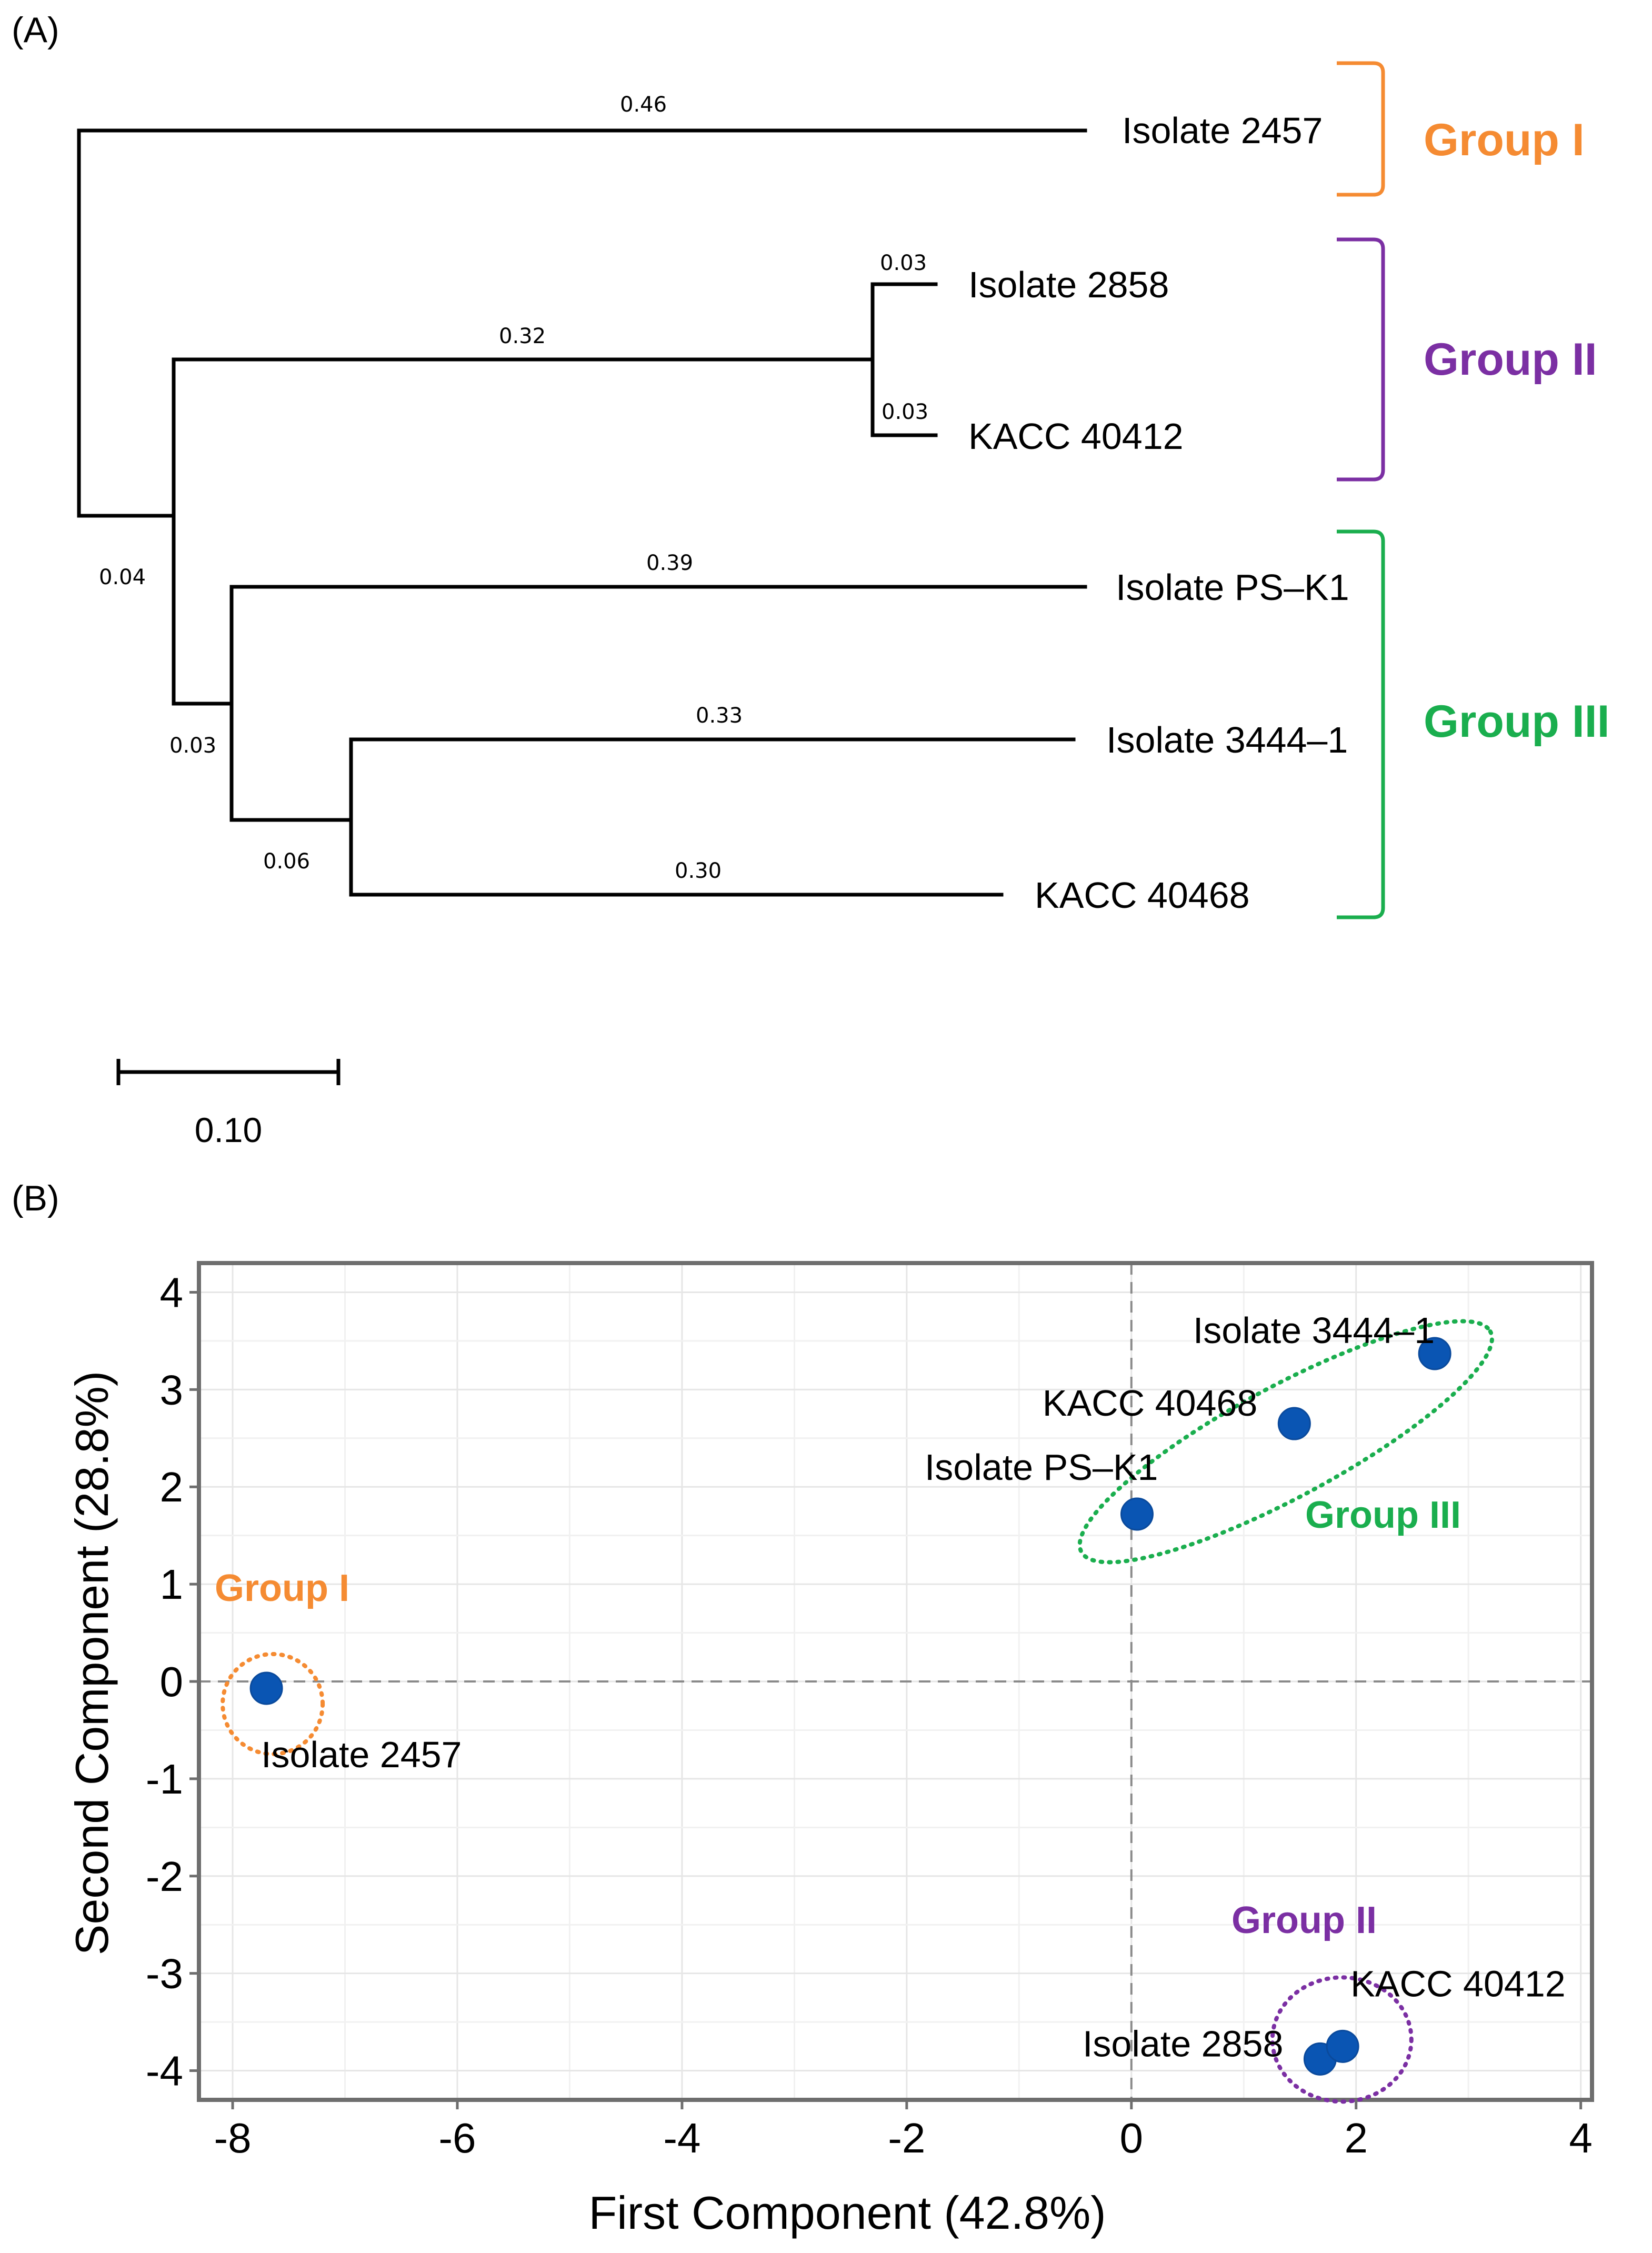 Image resolution: width=1652 pixels, height=2253 pixels. Describe the element at coordinates (164, 1973) in the screenshot. I see `y-tick-label: -3` at that location.